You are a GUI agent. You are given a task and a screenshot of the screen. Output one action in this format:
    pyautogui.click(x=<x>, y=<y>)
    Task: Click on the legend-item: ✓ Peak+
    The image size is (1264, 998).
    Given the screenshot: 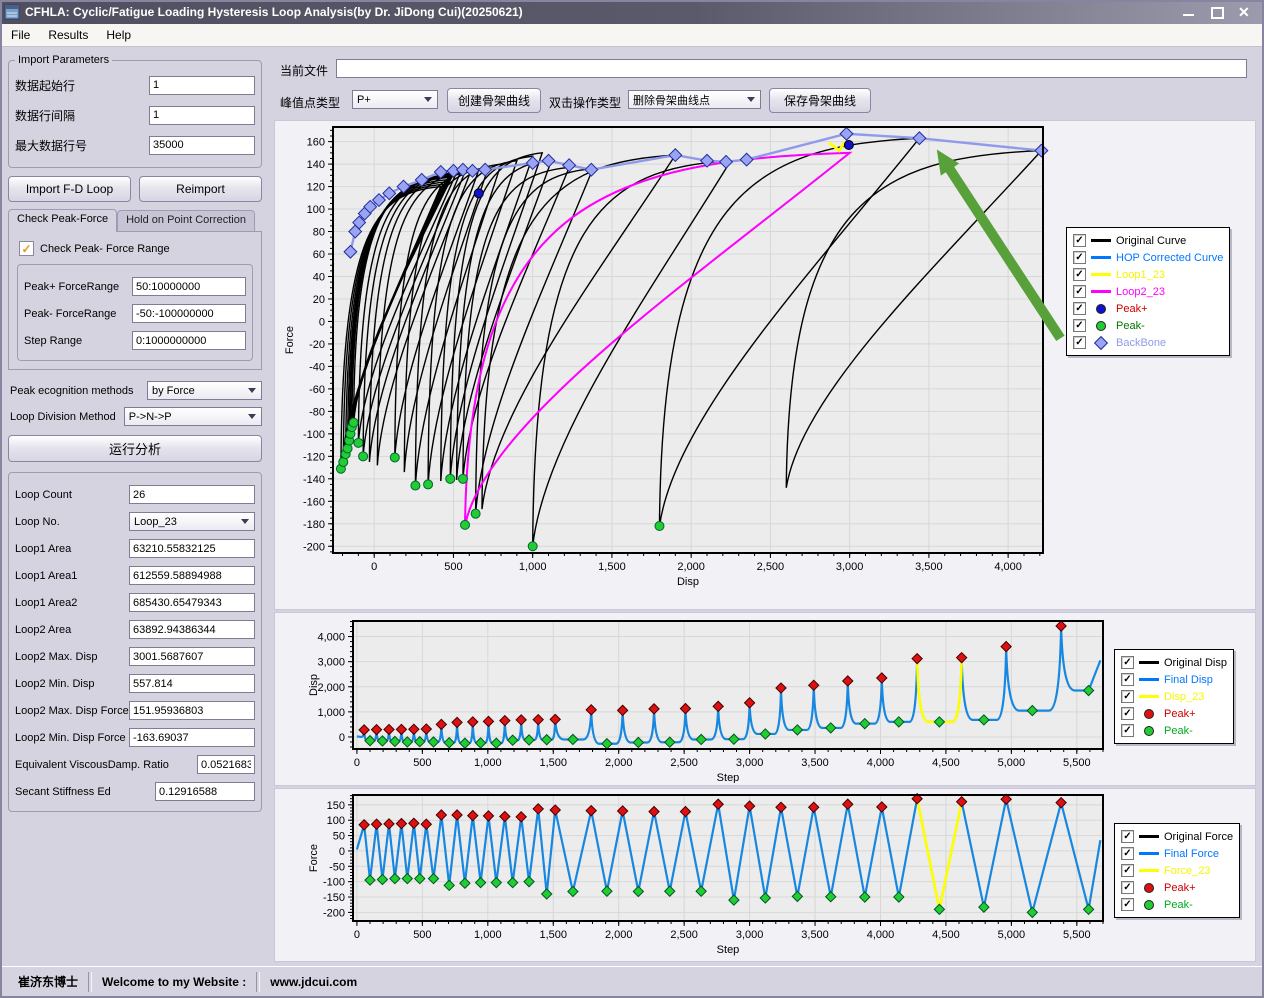 What is the action you would take?
    pyautogui.click(x=1177, y=887)
    